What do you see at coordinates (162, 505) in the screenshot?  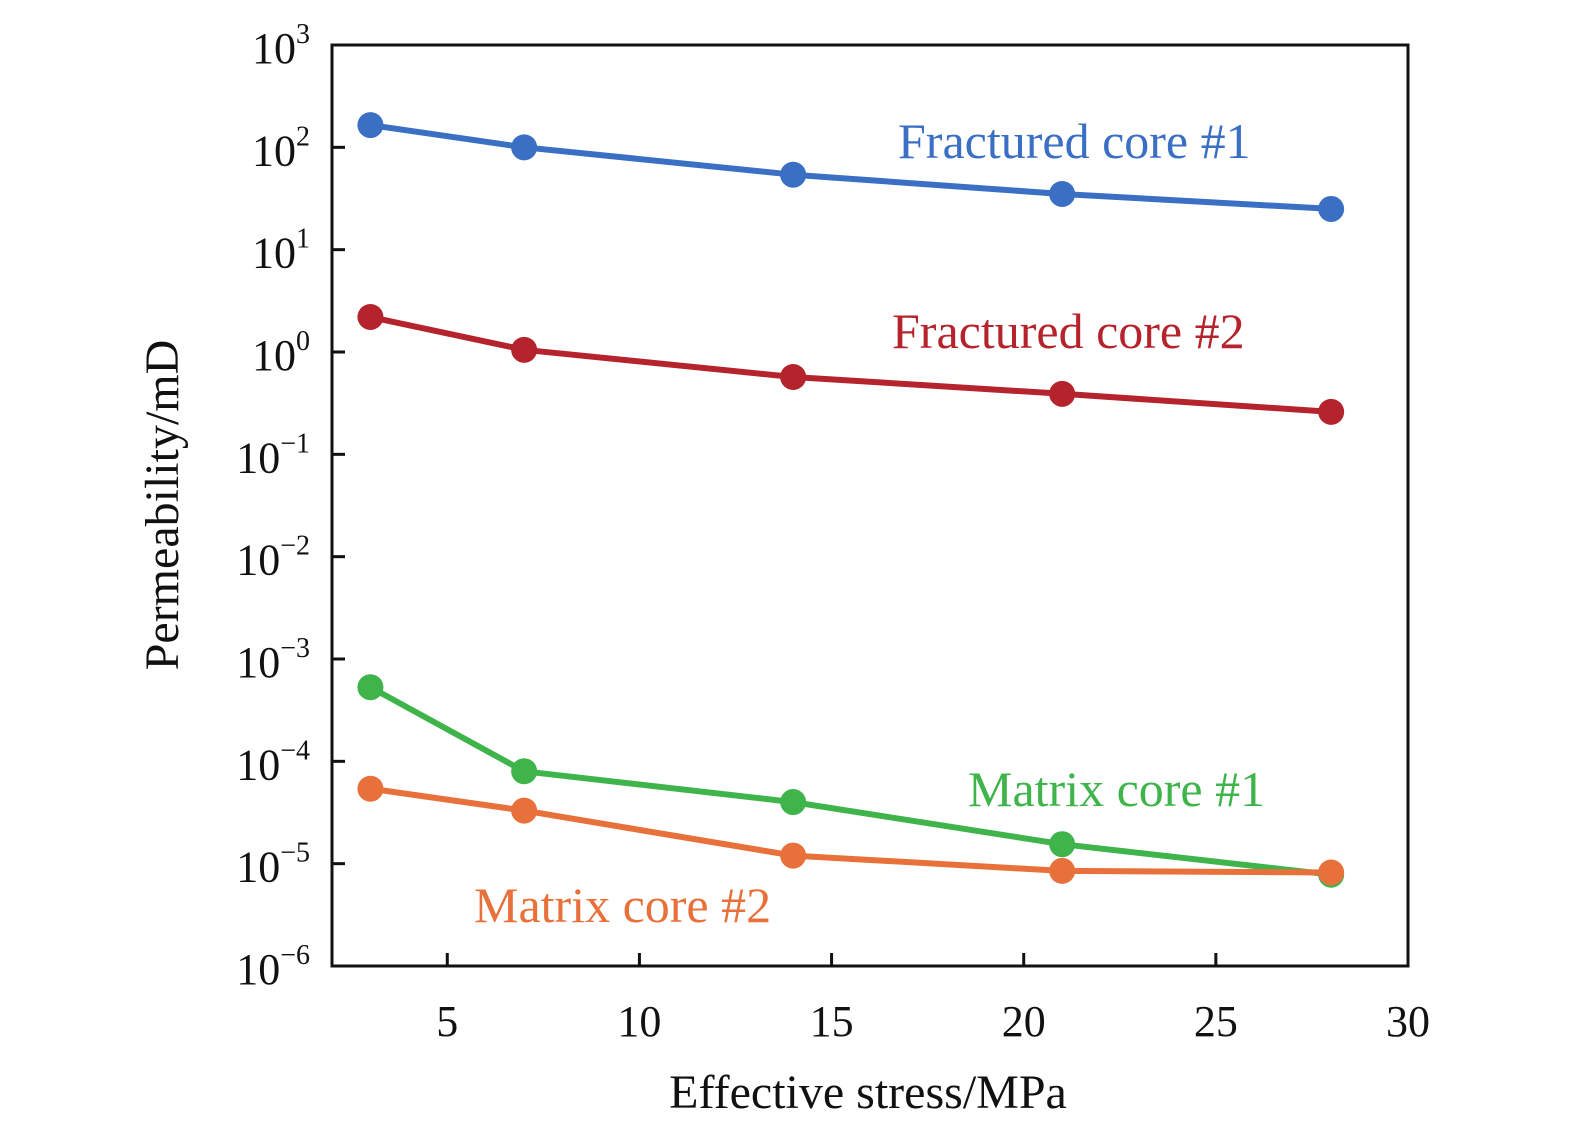 I see `y-axis-label: Permeability/mD` at bounding box center [162, 505].